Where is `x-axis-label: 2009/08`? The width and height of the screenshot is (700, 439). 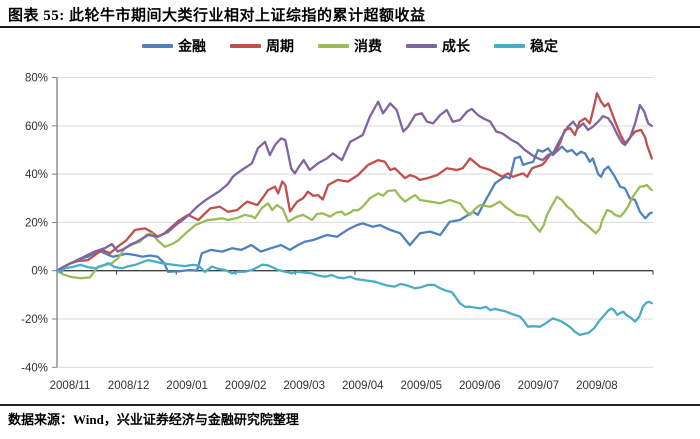
x-axis-label: 2009/08 is located at coordinates (597, 386).